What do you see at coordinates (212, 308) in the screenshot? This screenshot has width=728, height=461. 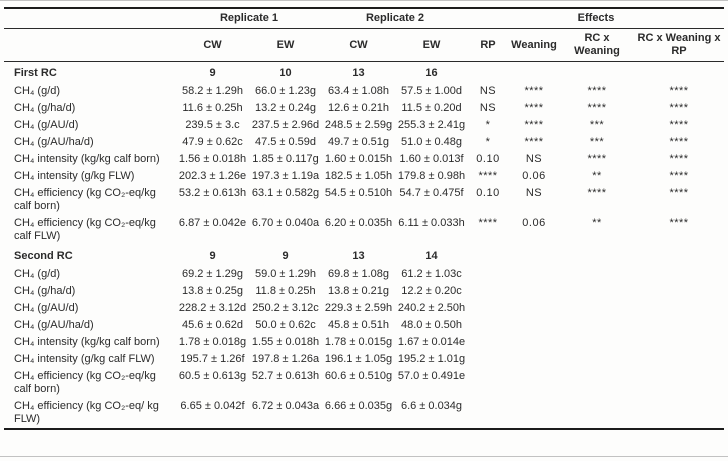 I see `measurement-value: 228.2 ± 3.12d` at bounding box center [212, 308].